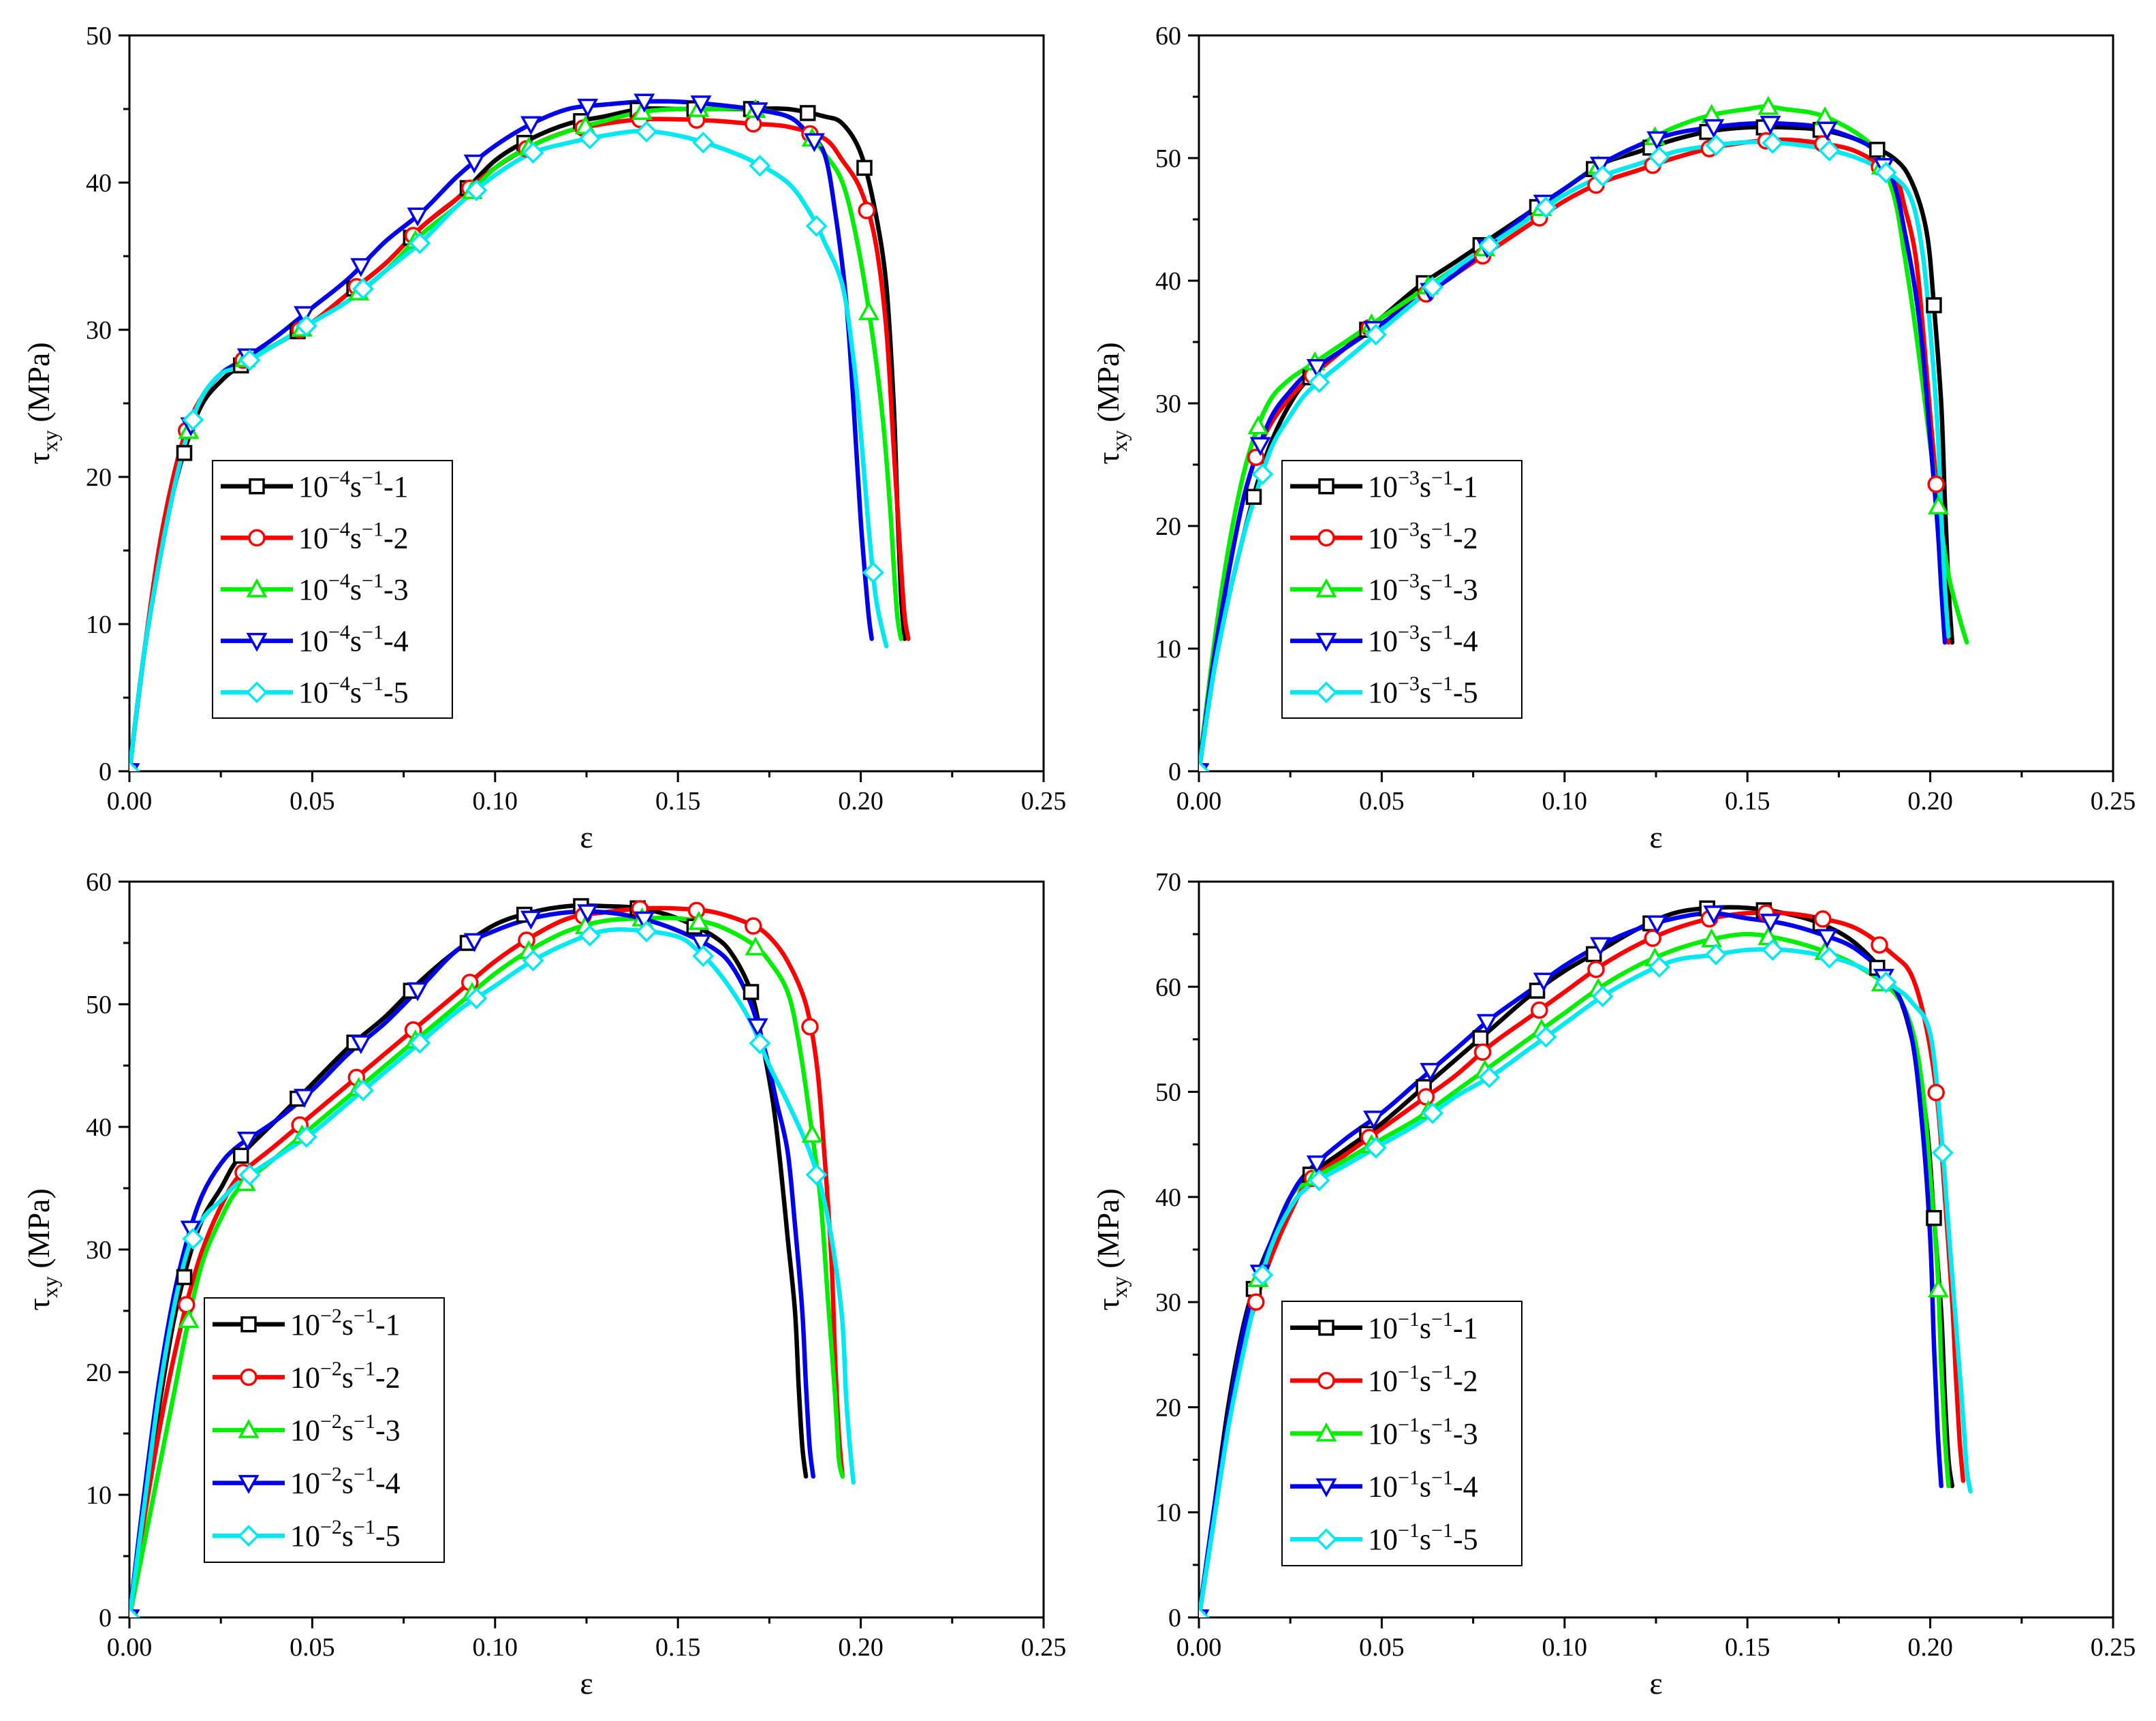 Image resolution: width=2156 pixels, height=1721 pixels. What do you see at coordinates (331, 1474) in the screenshot?
I see `legend-exp1: −2` at bounding box center [331, 1474].